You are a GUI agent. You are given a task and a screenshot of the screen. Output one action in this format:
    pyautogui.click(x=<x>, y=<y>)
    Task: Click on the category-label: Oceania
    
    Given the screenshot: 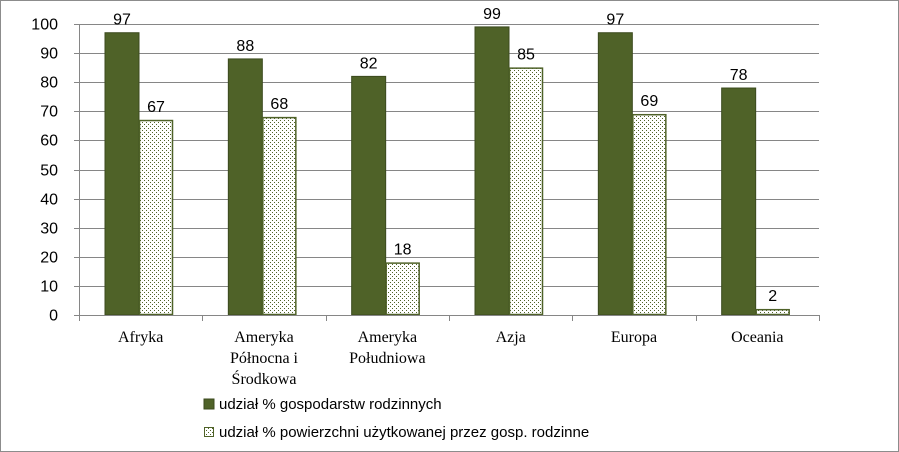 What is the action you would take?
    pyautogui.click(x=757, y=337)
    